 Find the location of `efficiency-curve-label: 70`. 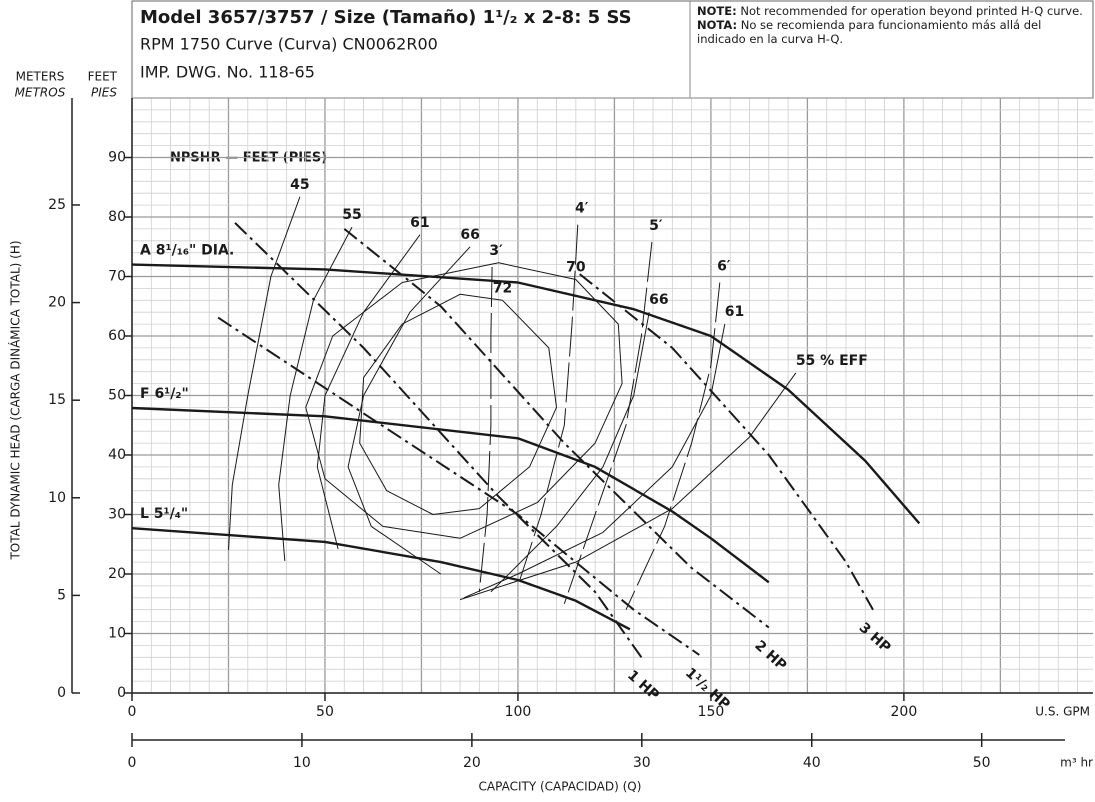

efficiency-curve-label: 70 is located at coordinates (576, 267).